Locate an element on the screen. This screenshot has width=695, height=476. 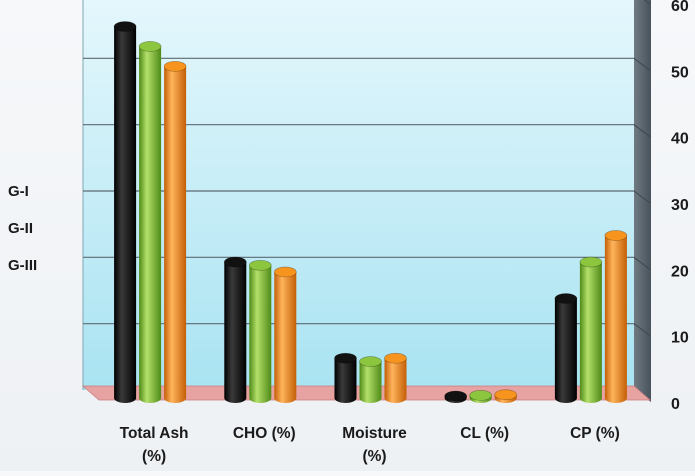
y-tick-label: 30 is located at coordinates (680, 205).